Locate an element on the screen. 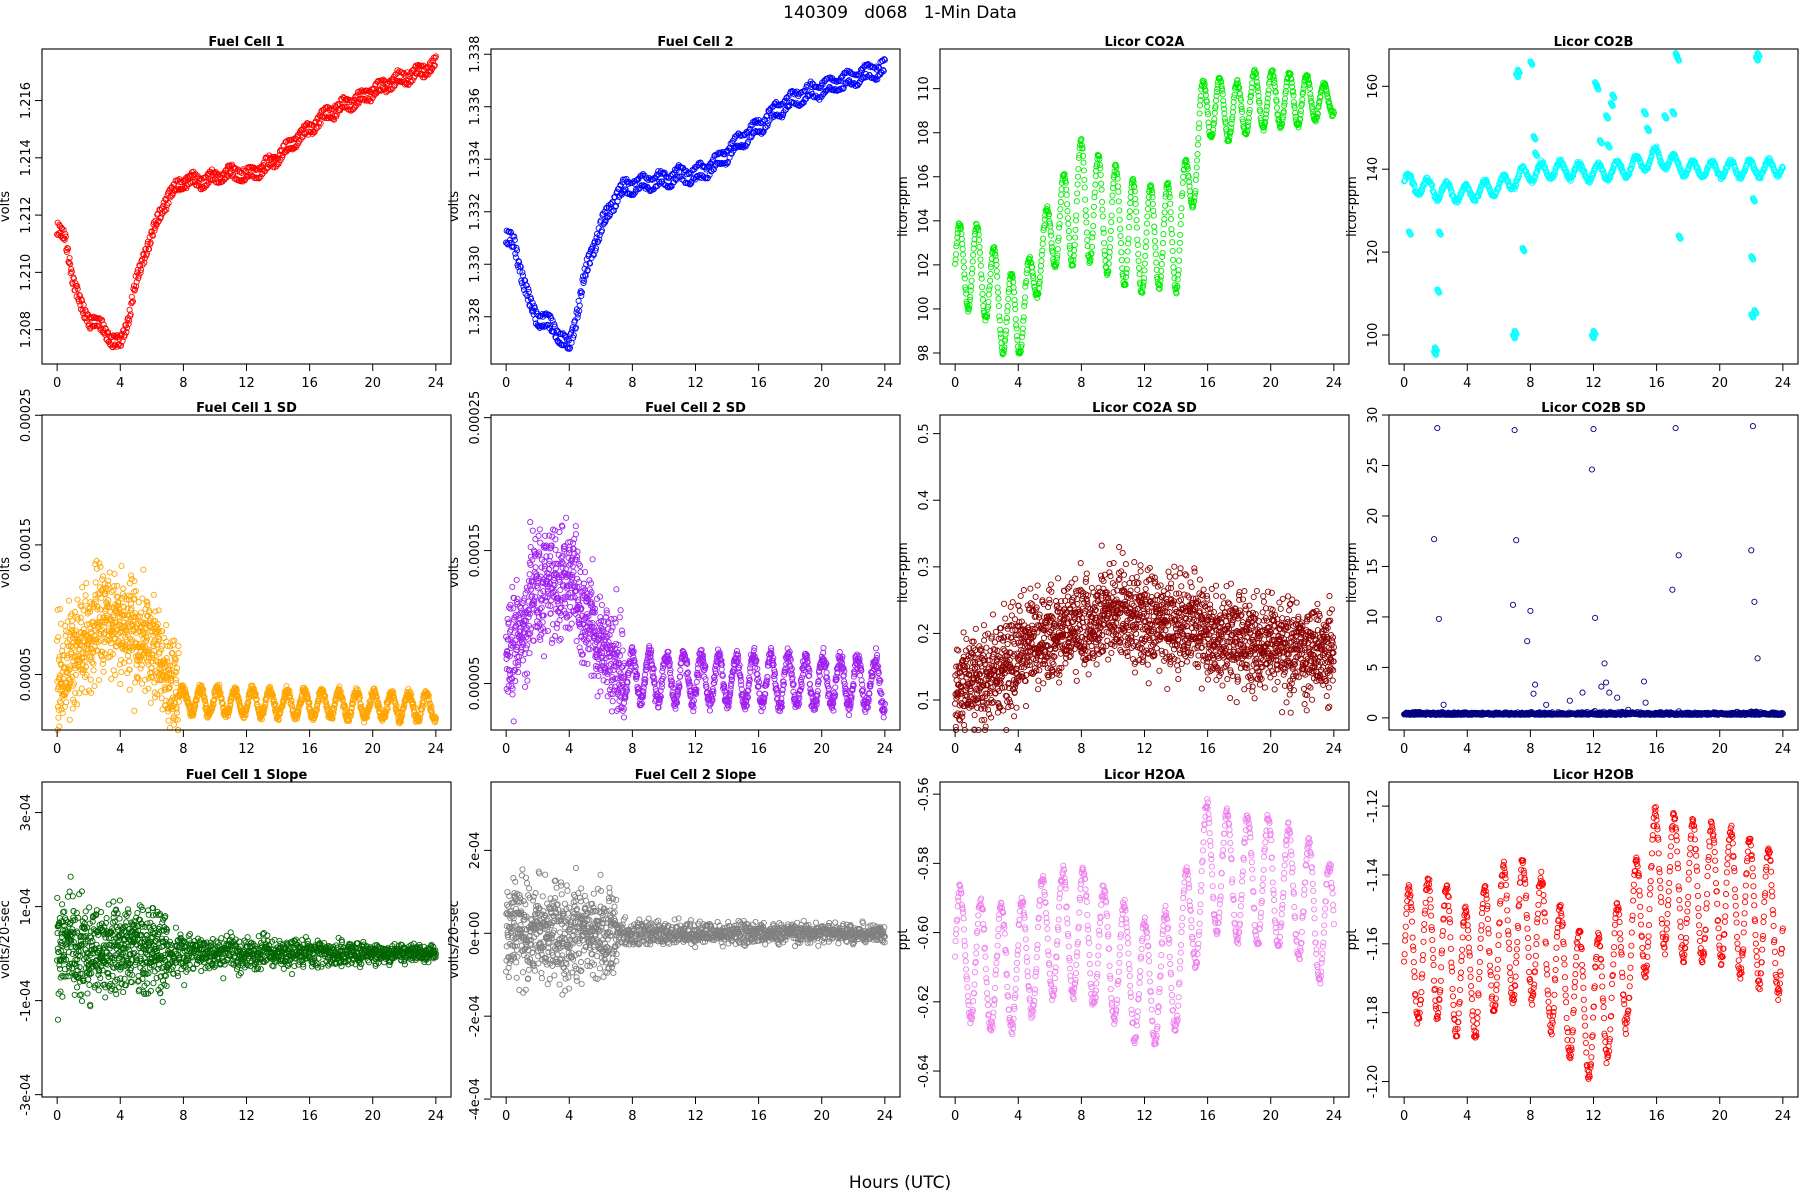 This screenshot has height=1200, width=1800. x-tick-label: 20 is located at coordinates (821, 383).